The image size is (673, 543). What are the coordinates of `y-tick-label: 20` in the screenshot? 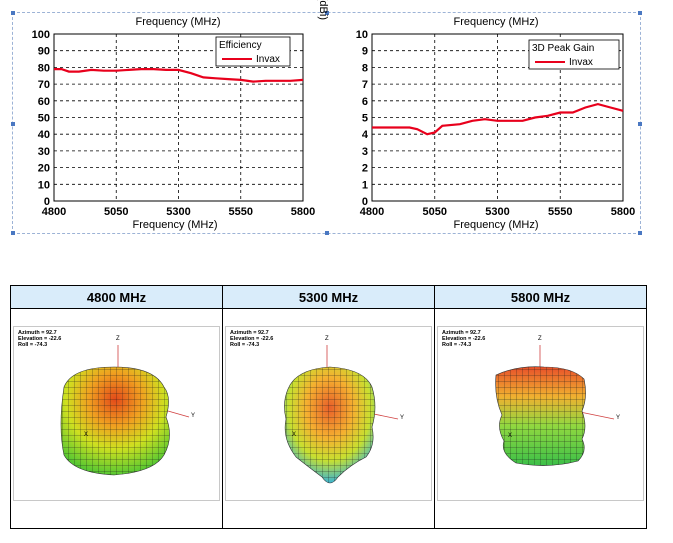 It's located at (44, 169).